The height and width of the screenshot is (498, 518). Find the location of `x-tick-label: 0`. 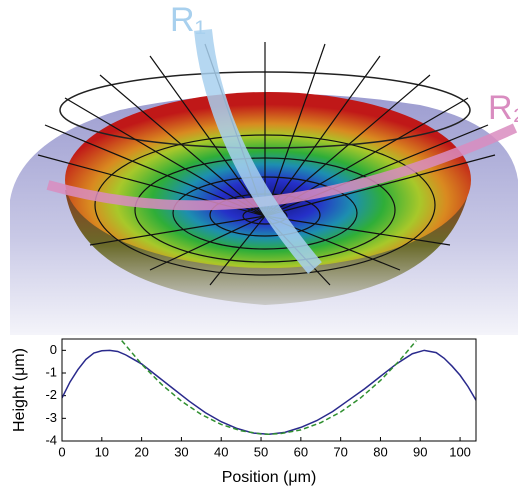

x-tick-label: 0 is located at coordinates (61, 451).